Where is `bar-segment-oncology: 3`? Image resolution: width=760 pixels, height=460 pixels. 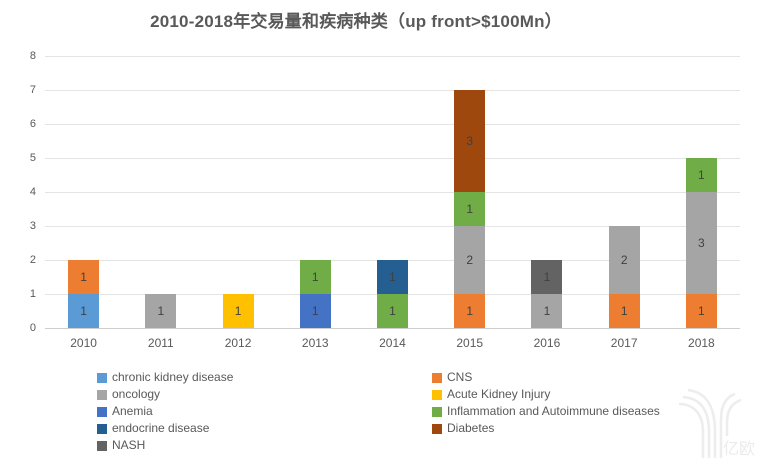
bar-segment-oncology: 3 is located at coordinates (701, 243).